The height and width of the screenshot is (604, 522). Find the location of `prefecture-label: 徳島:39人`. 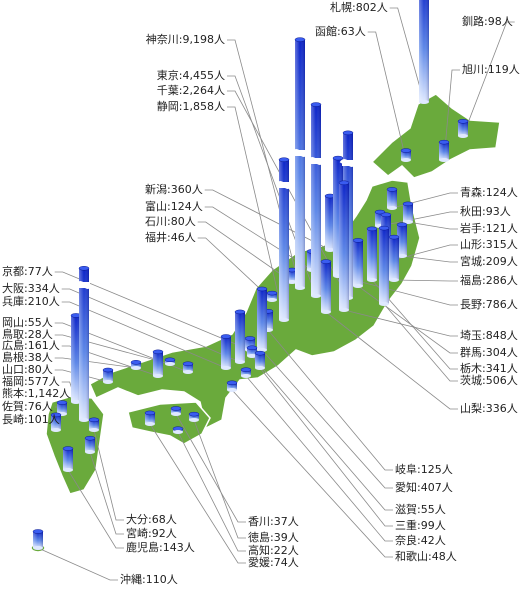

prefecture-label: 徳島:39人 is located at coordinates (273, 537).